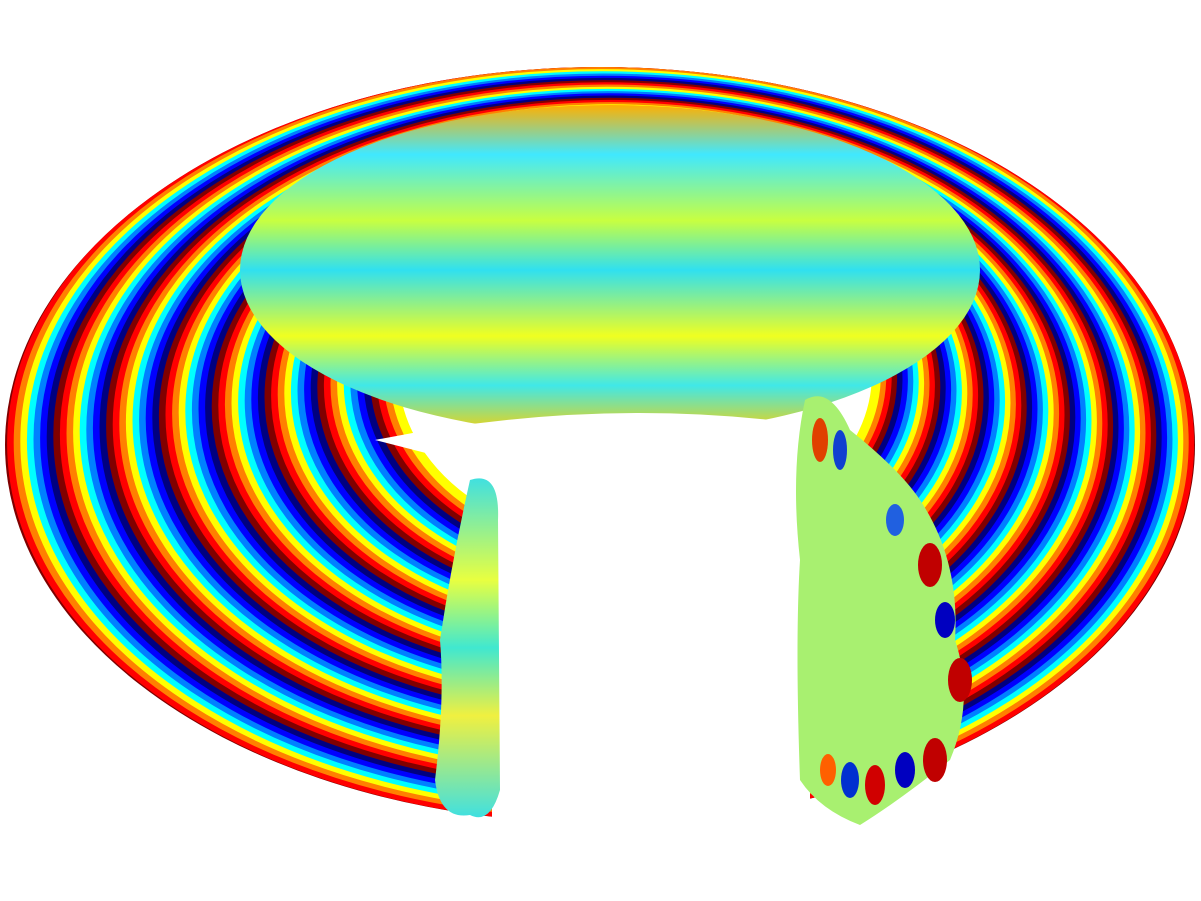 This screenshot has height=901, width=1201. I want to click on cross-section-left, so click(467, 648).